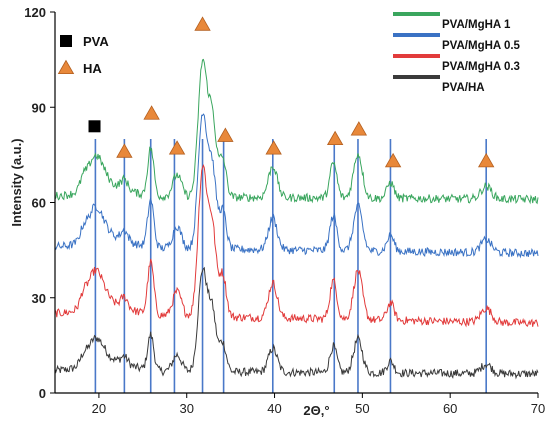 Image resolution: width=550 pixels, height=438 pixels. I want to click on y-tick-label: 0, so click(42, 393).